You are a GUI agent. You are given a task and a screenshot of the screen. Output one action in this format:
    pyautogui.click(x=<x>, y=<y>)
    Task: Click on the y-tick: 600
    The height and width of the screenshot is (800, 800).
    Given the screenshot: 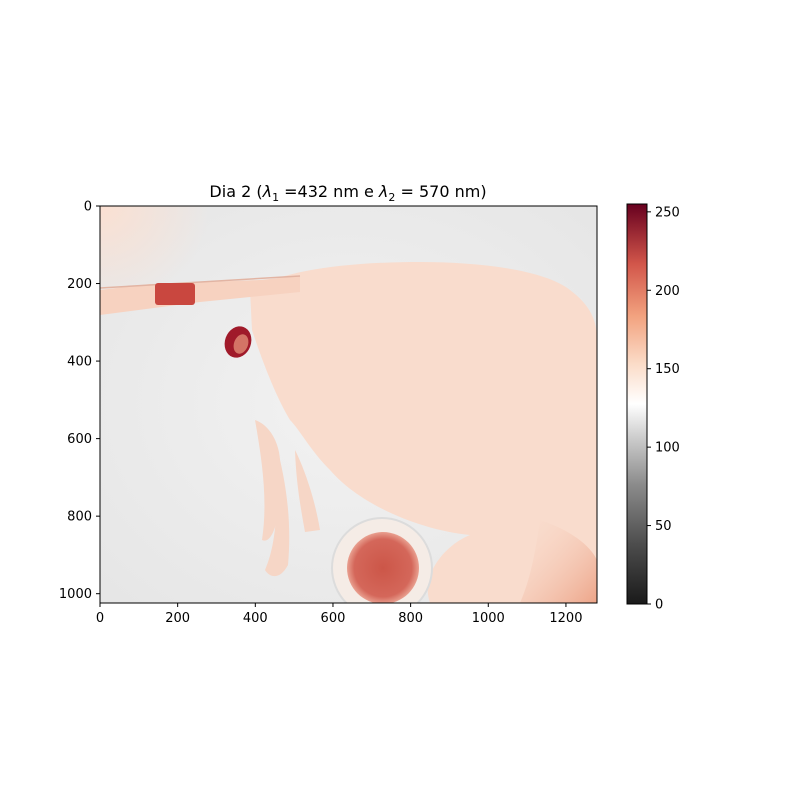 What is the action you would take?
    pyautogui.click(x=83, y=439)
    